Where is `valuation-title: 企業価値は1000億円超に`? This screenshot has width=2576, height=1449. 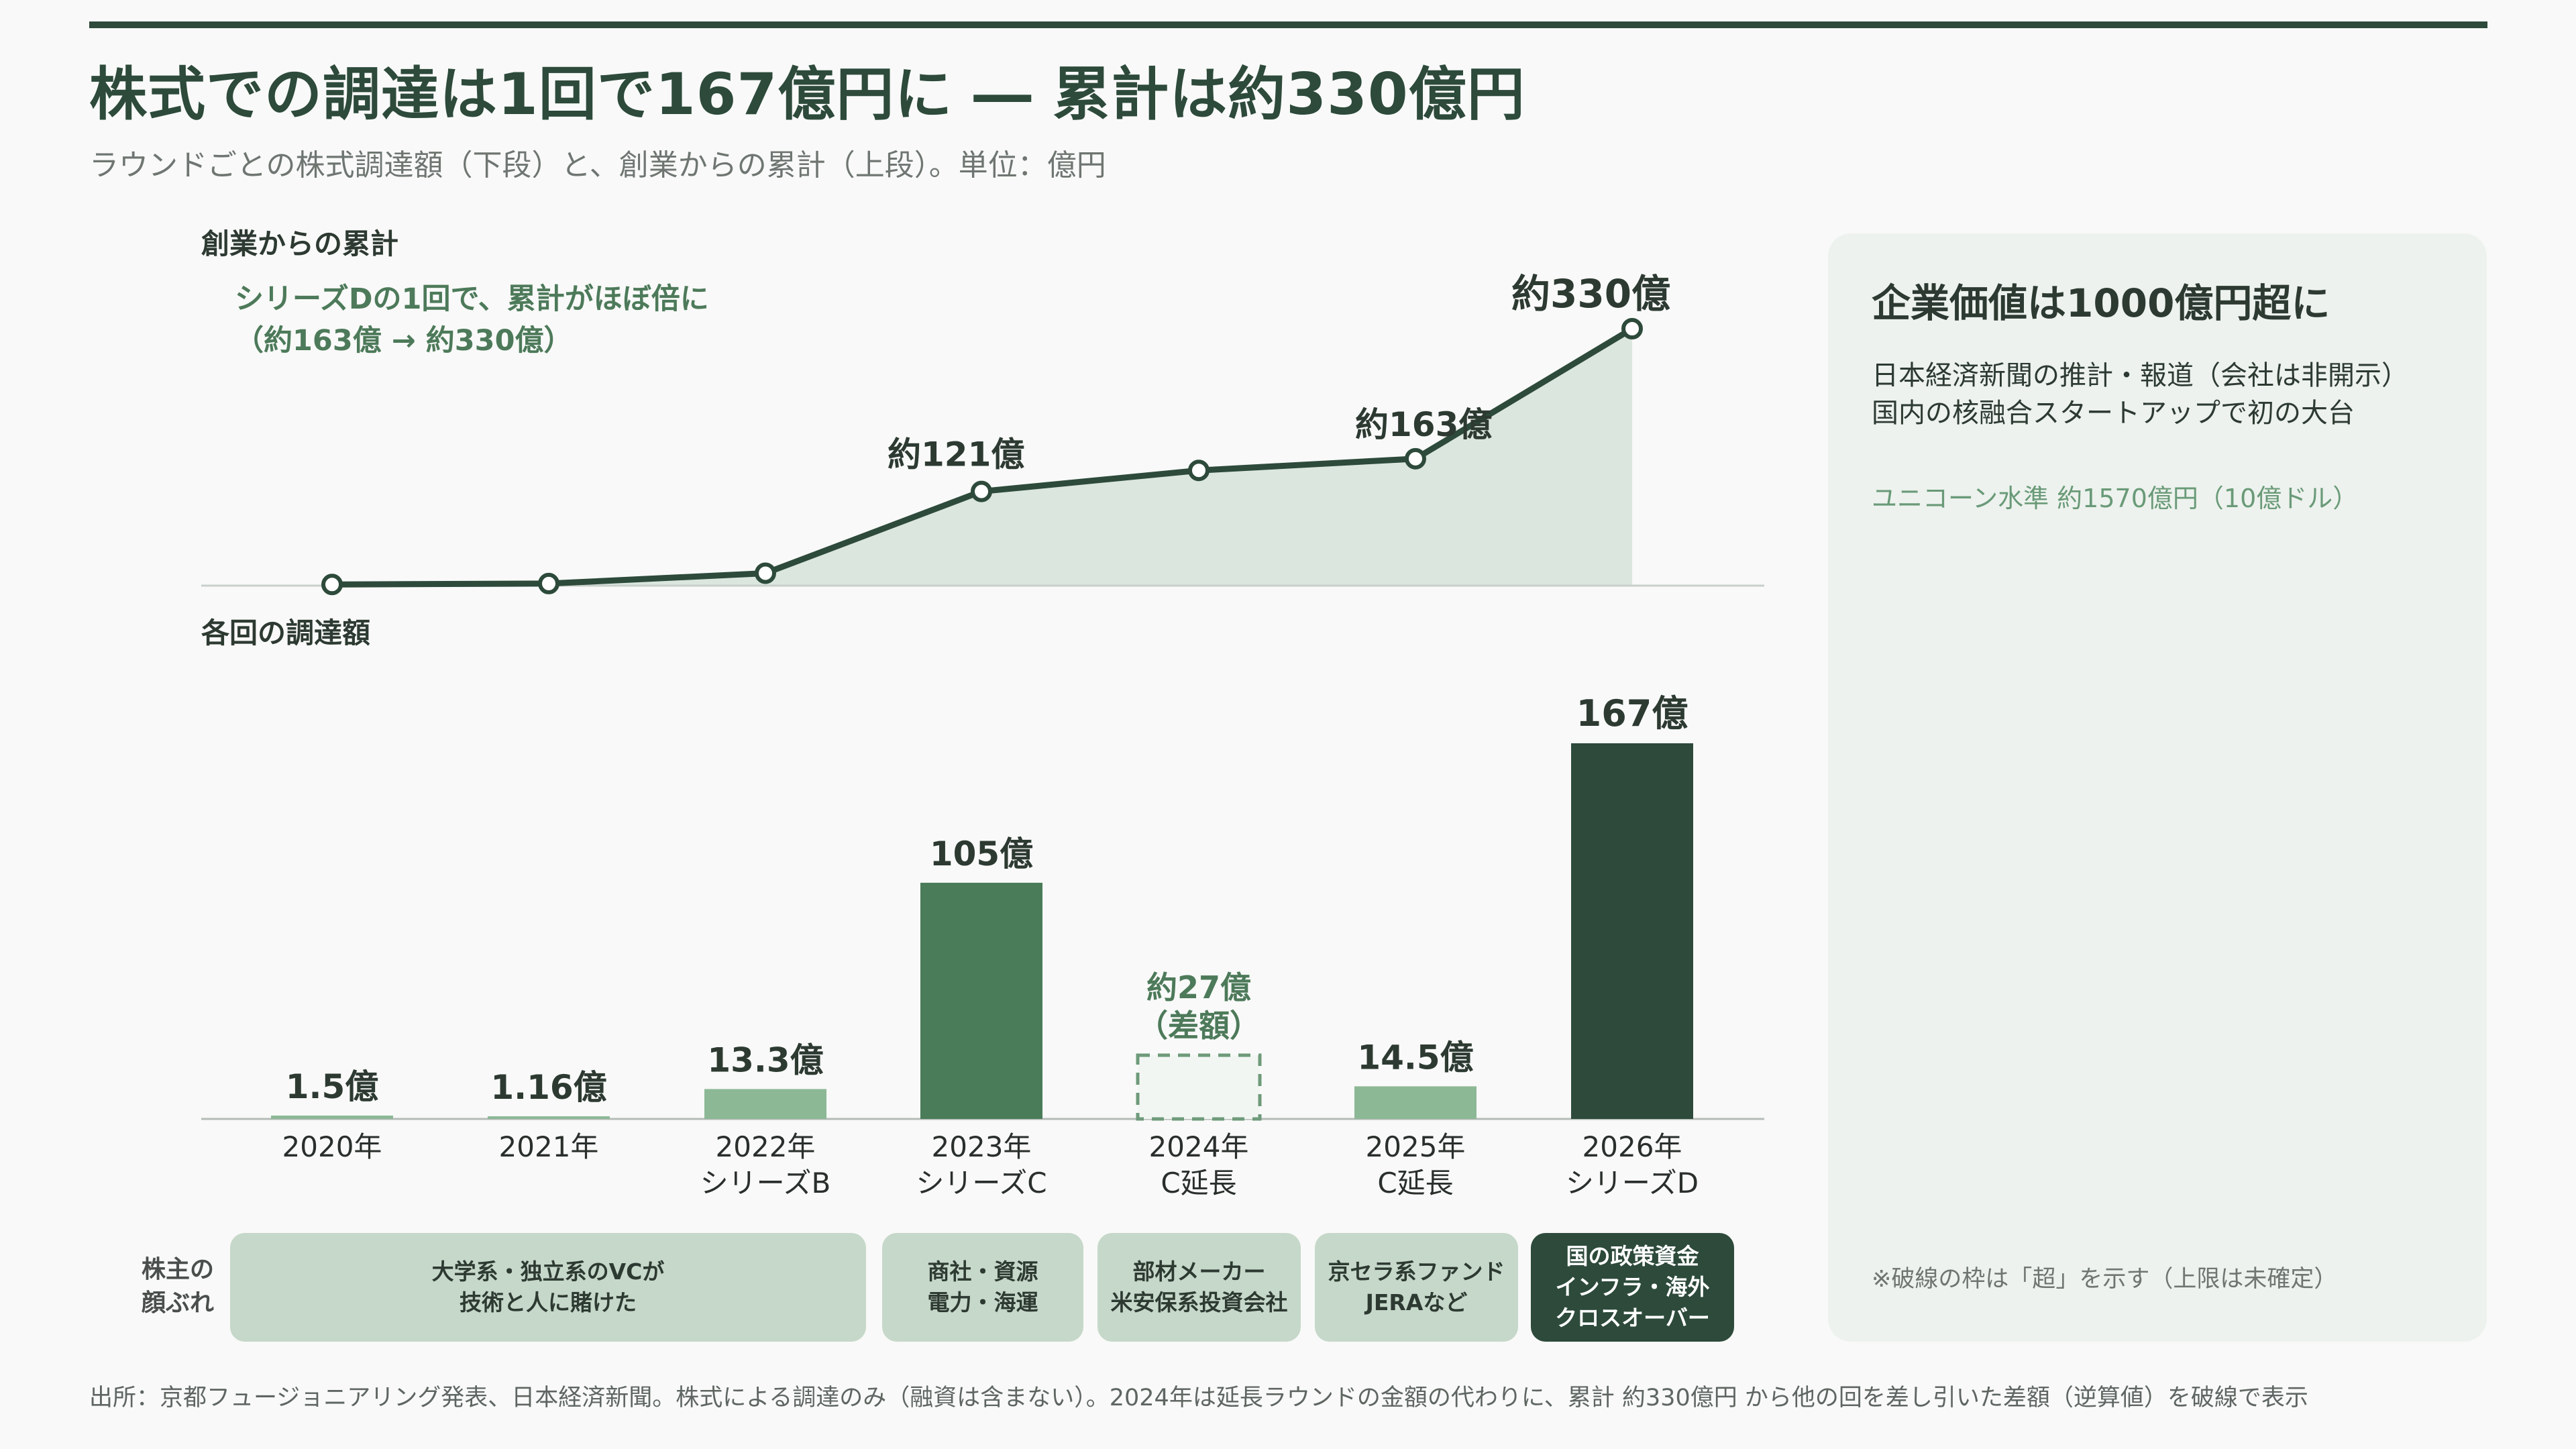
valuation-title: 企業価値は1000億円超に is located at coordinates (2101, 303).